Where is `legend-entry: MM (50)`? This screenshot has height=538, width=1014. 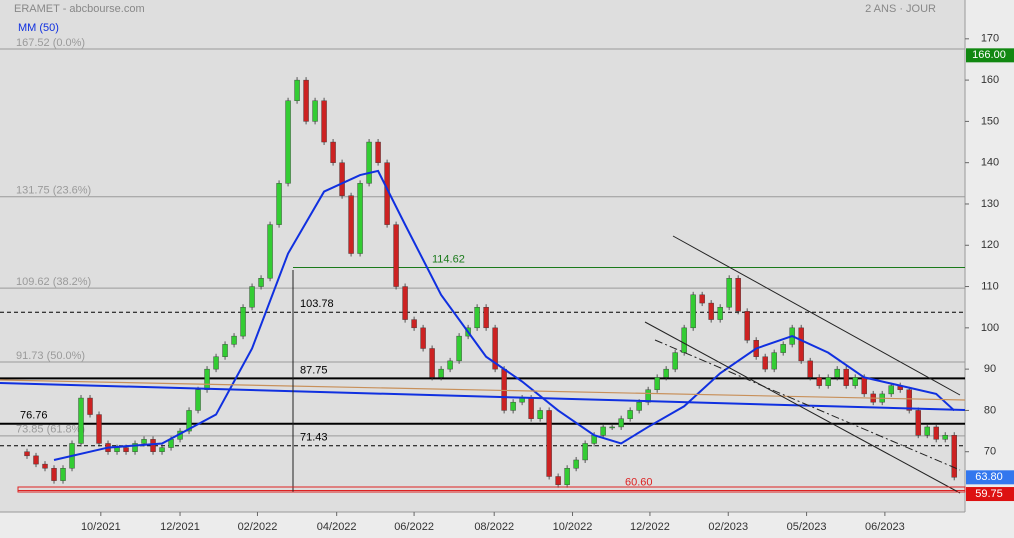
legend-entry: MM (50) is located at coordinates (38, 28).